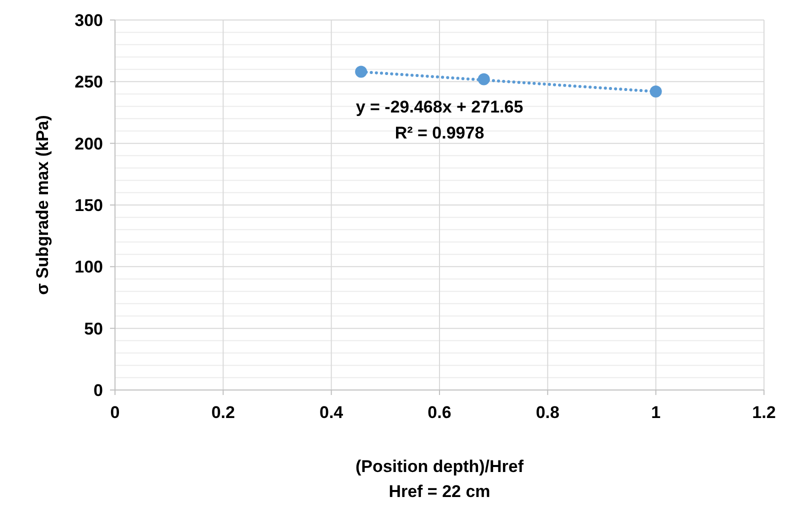 Image resolution: width=794 pixels, height=520 pixels. What do you see at coordinates (440, 107) in the screenshot?
I see `annotation: y = -29.468x + 271.65` at bounding box center [440, 107].